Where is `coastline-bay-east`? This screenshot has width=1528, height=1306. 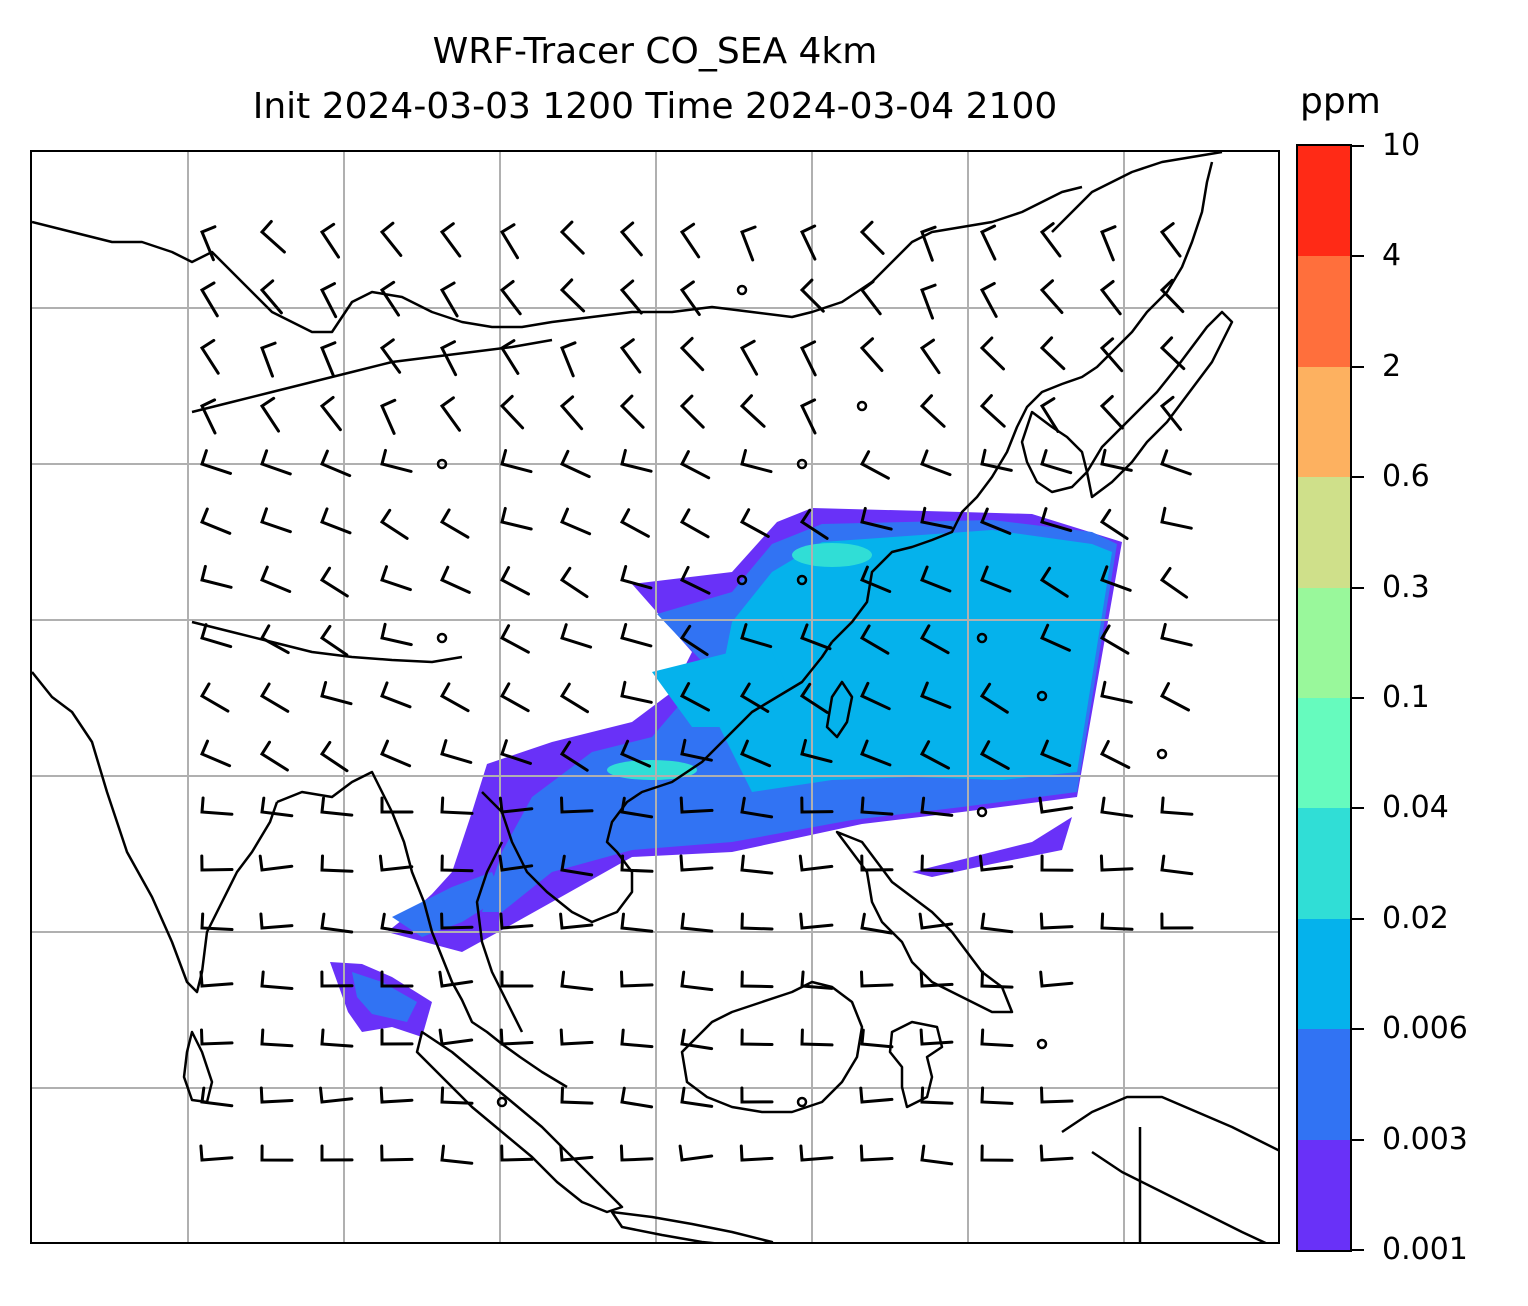 coastline-bay-east is located at coordinates (422, 929).